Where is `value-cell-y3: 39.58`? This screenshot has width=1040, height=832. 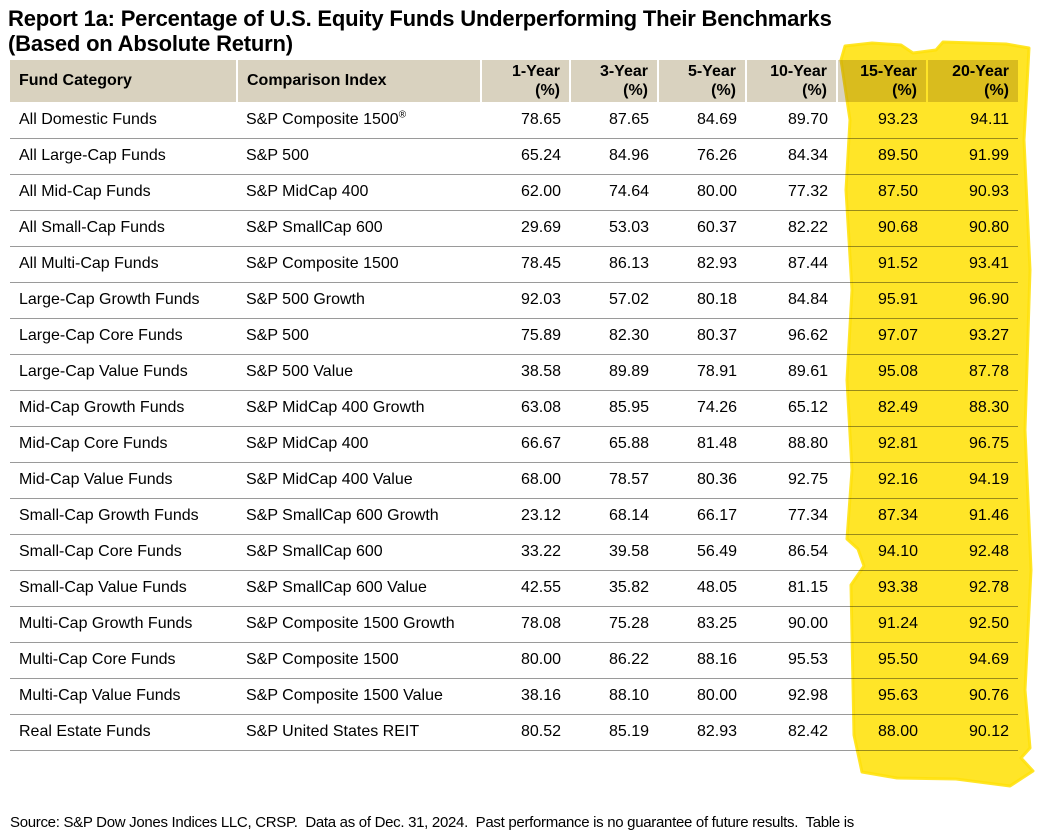
value-cell-y3: 39.58 is located at coordinates (614, 552).